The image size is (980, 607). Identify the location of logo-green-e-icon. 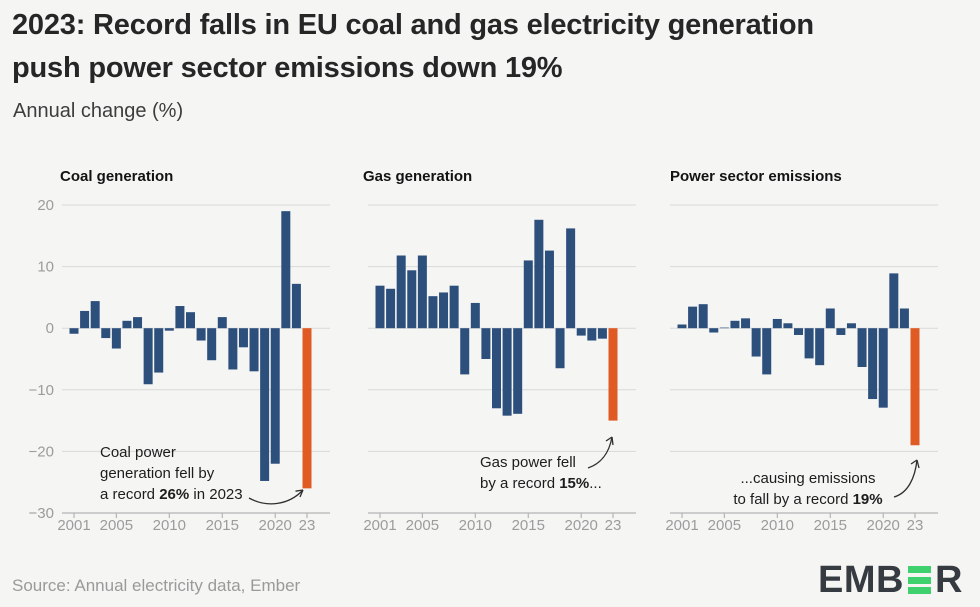
(919, 580).